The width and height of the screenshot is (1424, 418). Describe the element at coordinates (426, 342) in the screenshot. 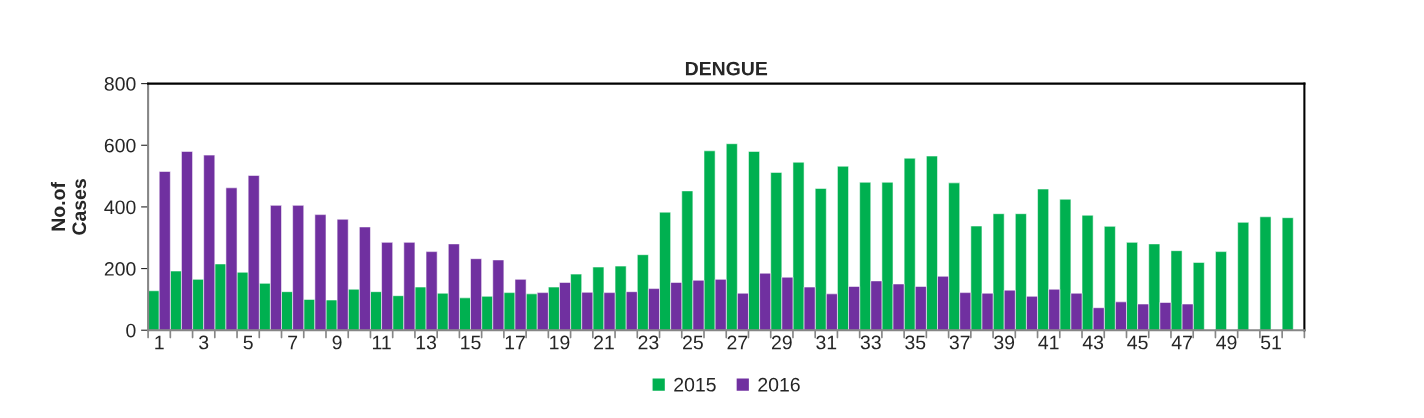

I see `x-tick-label: 13` at that location.